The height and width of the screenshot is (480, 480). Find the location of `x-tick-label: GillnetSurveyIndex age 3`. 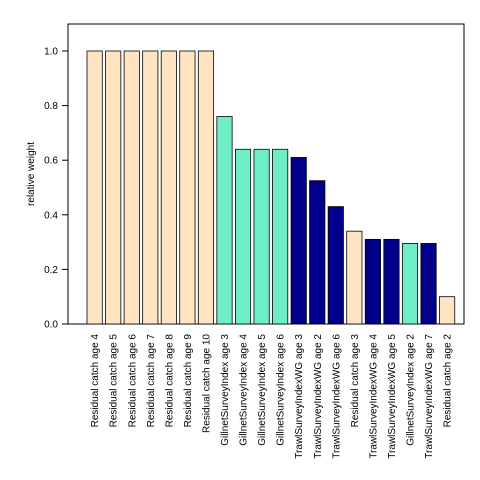

x-tick-label: GillnetSurveyIndex age 3 is located at coordinates (225, 390).